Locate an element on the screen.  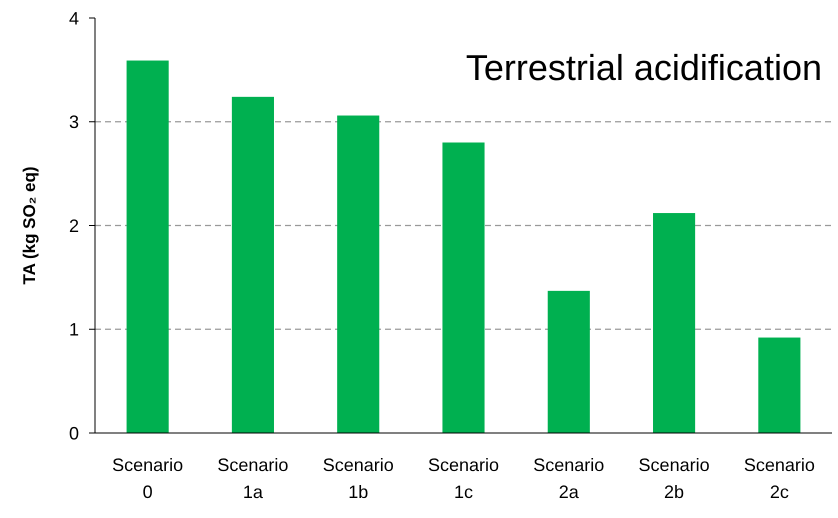
x-tick-label: Scenario 2c is located at coordinates (779, 478).